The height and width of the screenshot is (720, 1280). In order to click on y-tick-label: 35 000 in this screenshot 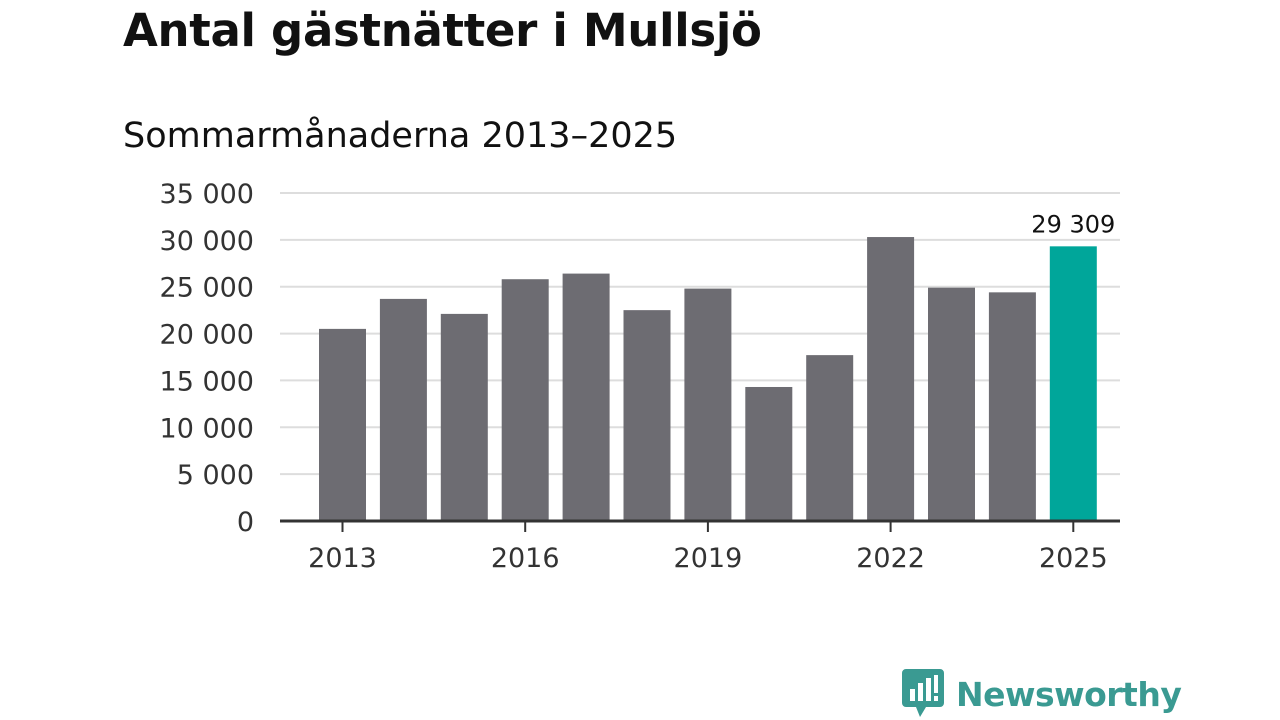, I will do `click(207, 194)`.